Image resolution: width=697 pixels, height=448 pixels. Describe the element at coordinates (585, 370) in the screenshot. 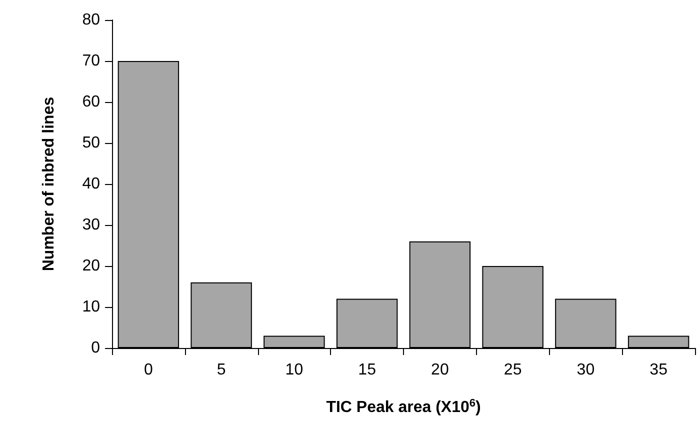

I see `x-tick-label: 30` at that location.